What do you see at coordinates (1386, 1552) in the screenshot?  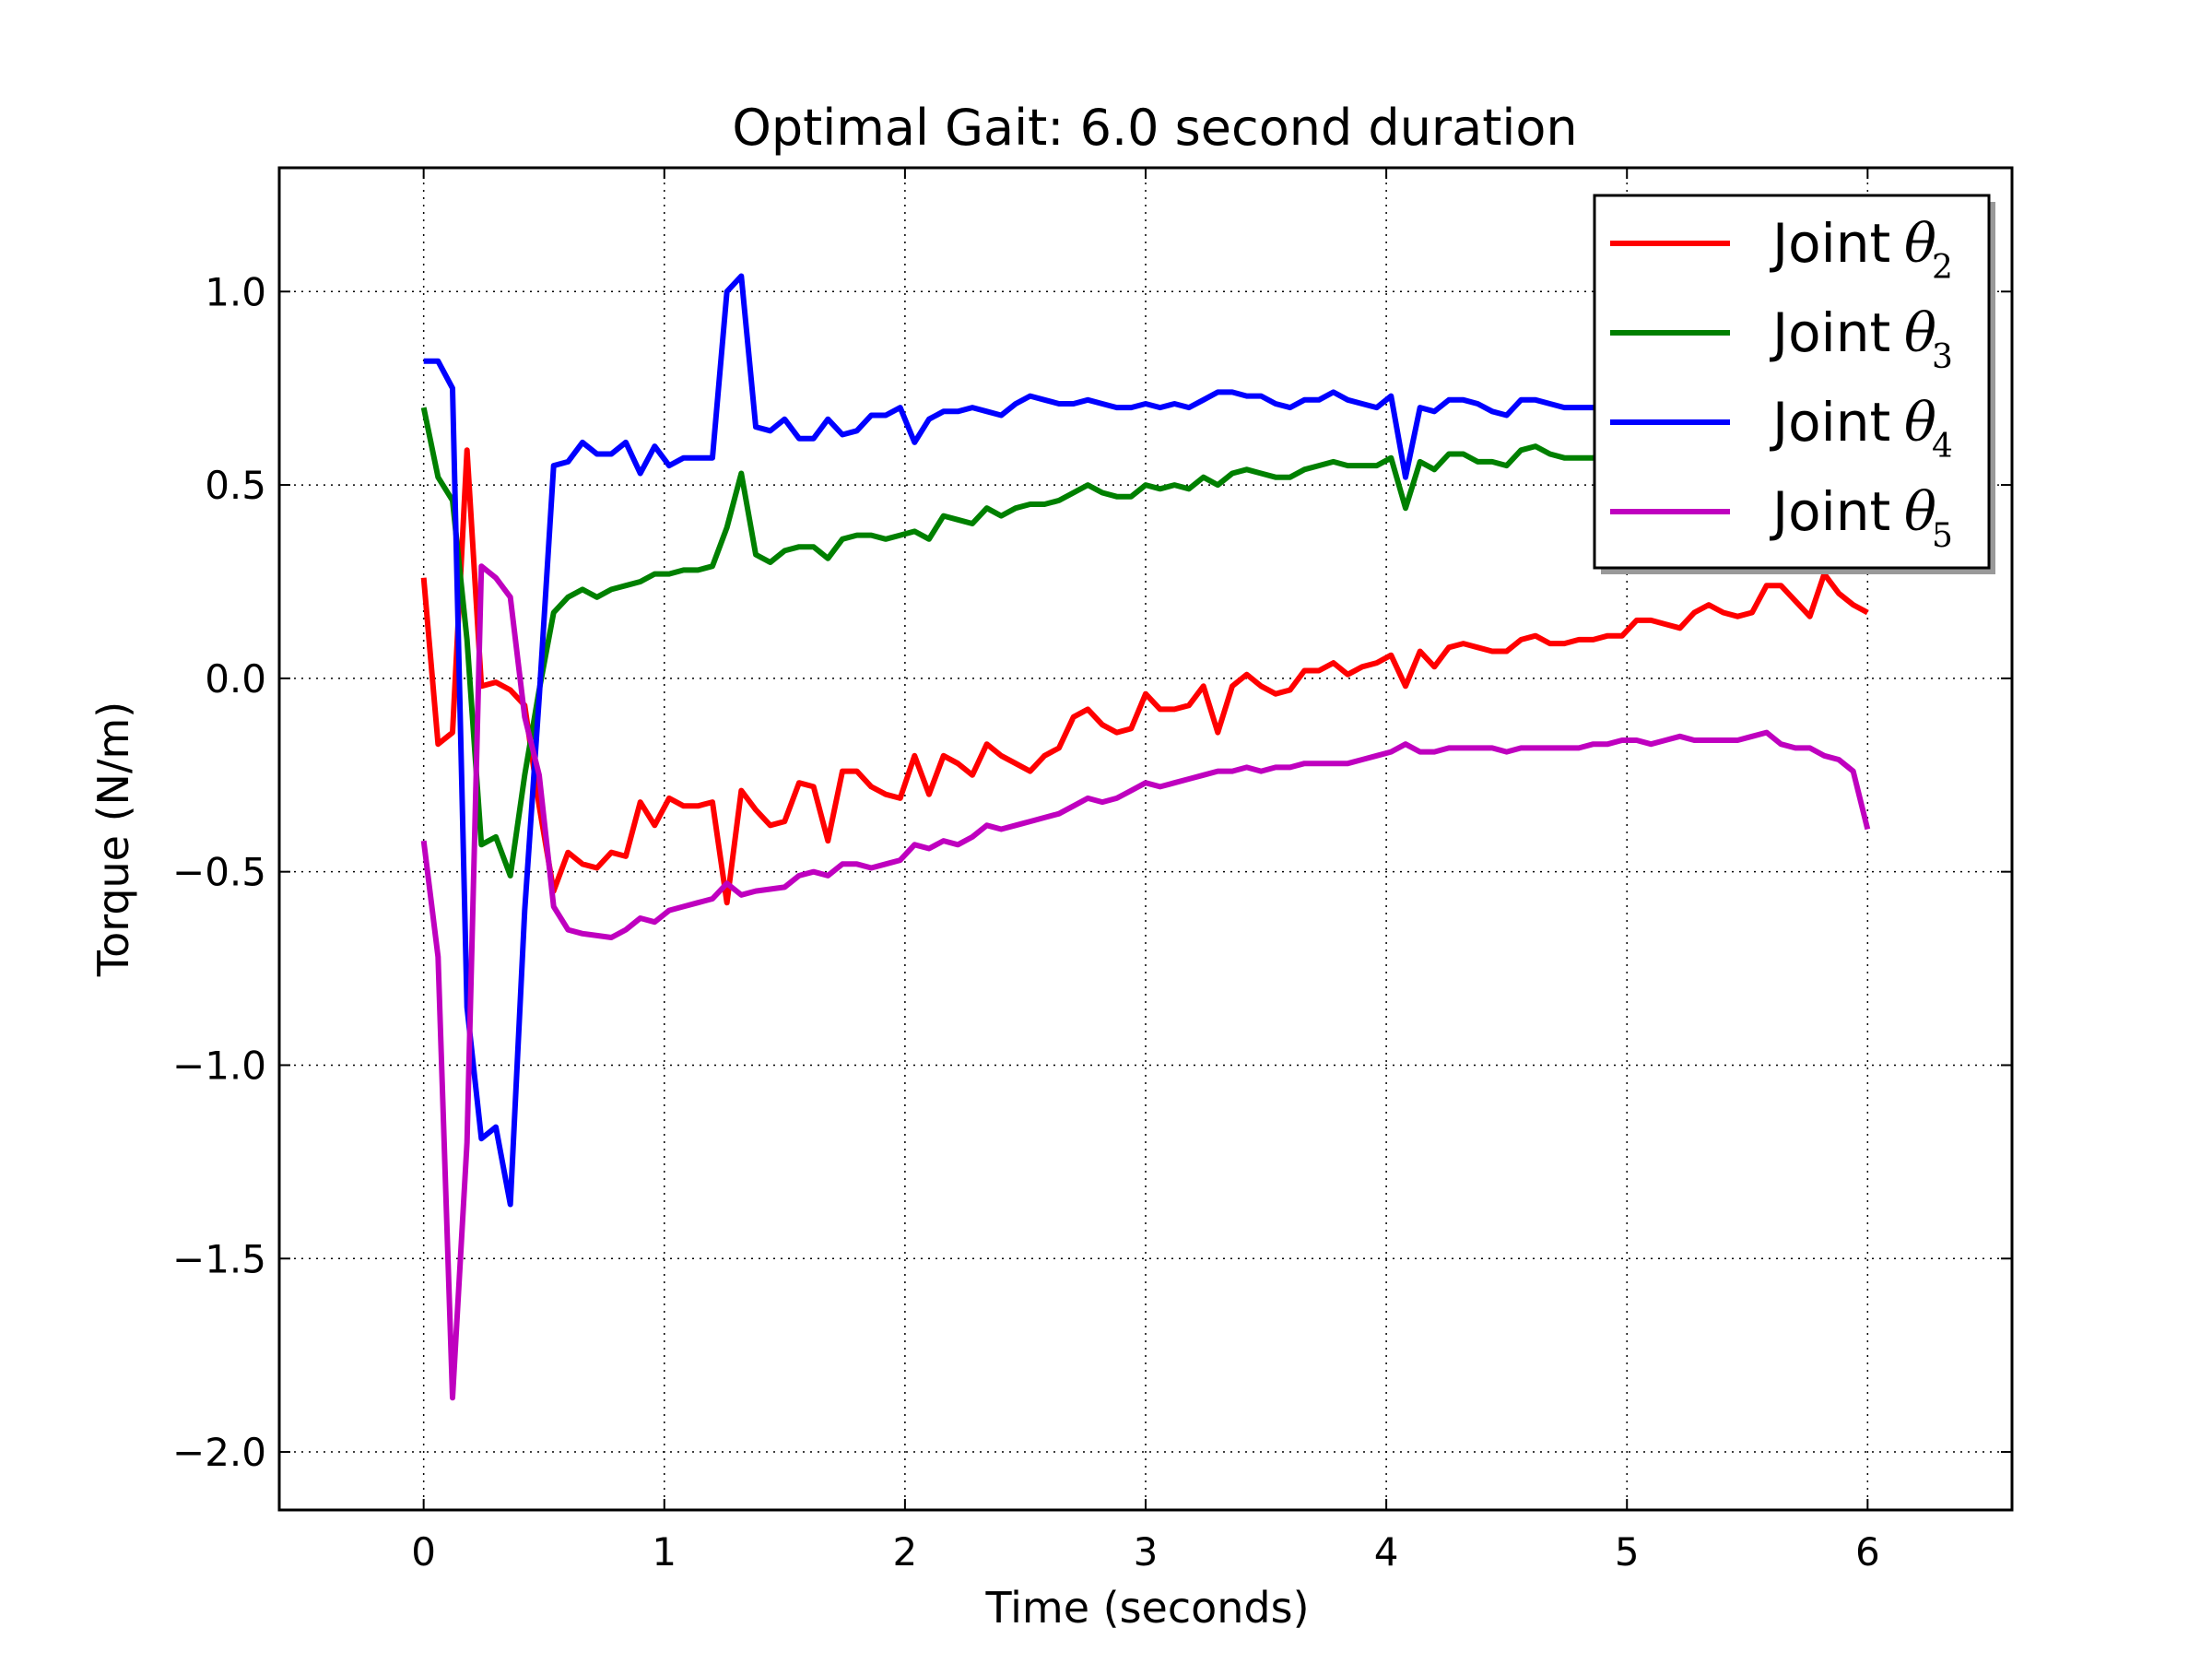 I see `x-tick-label: 4` at bounding box center [1386, 1552].